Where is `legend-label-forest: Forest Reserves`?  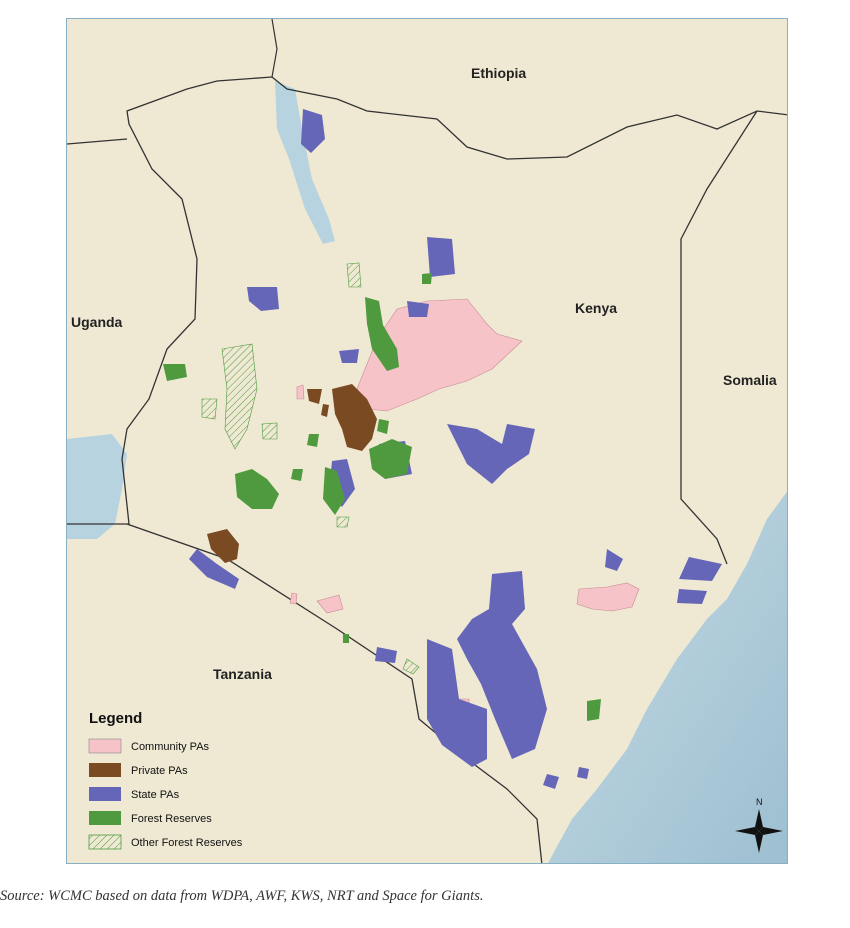
legend-label-forest: Forest Reserves is located at coordinates (171, 819).